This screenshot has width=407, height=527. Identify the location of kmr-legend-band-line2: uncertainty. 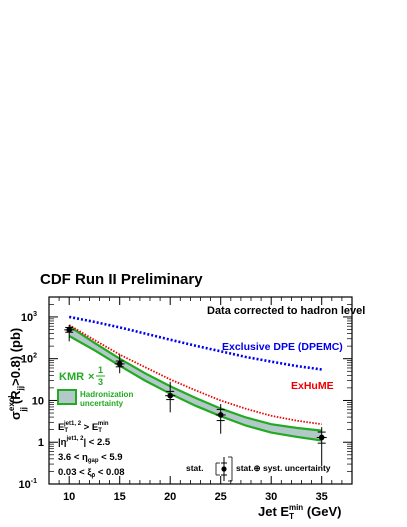
(102, 403).